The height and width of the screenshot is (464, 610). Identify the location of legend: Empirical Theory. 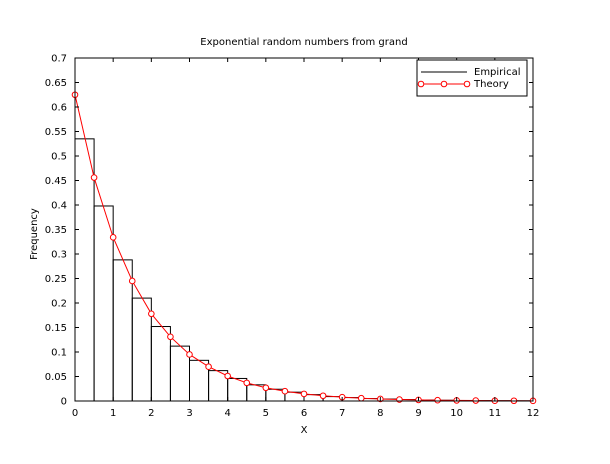
(472, 78).